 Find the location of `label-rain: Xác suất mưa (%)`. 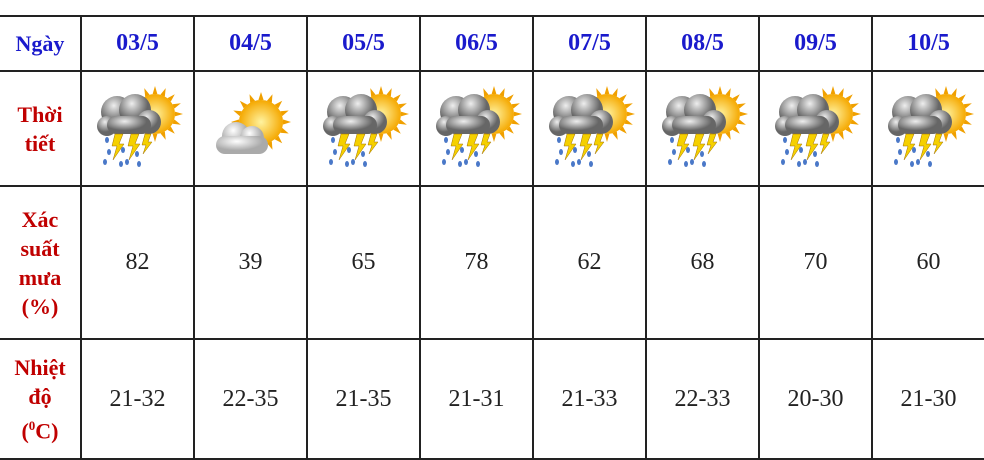

label-rain: Xác suất mưa (%) is located at coordinates (41, 262).